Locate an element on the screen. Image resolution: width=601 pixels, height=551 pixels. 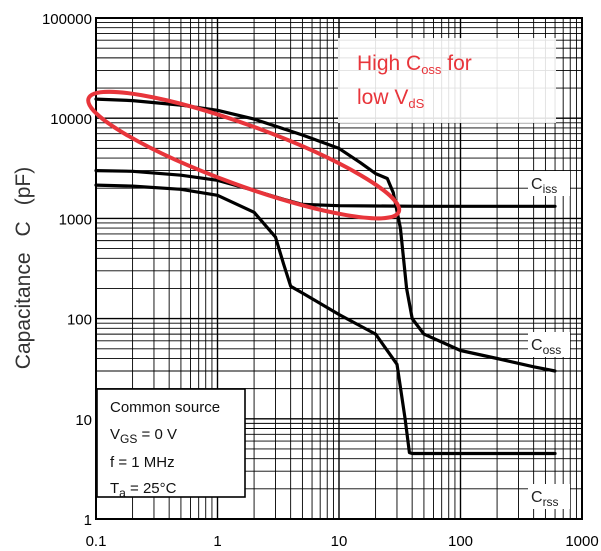
y-axis-title: CapacitanceC(pF) is located at coordinates (23, 268).